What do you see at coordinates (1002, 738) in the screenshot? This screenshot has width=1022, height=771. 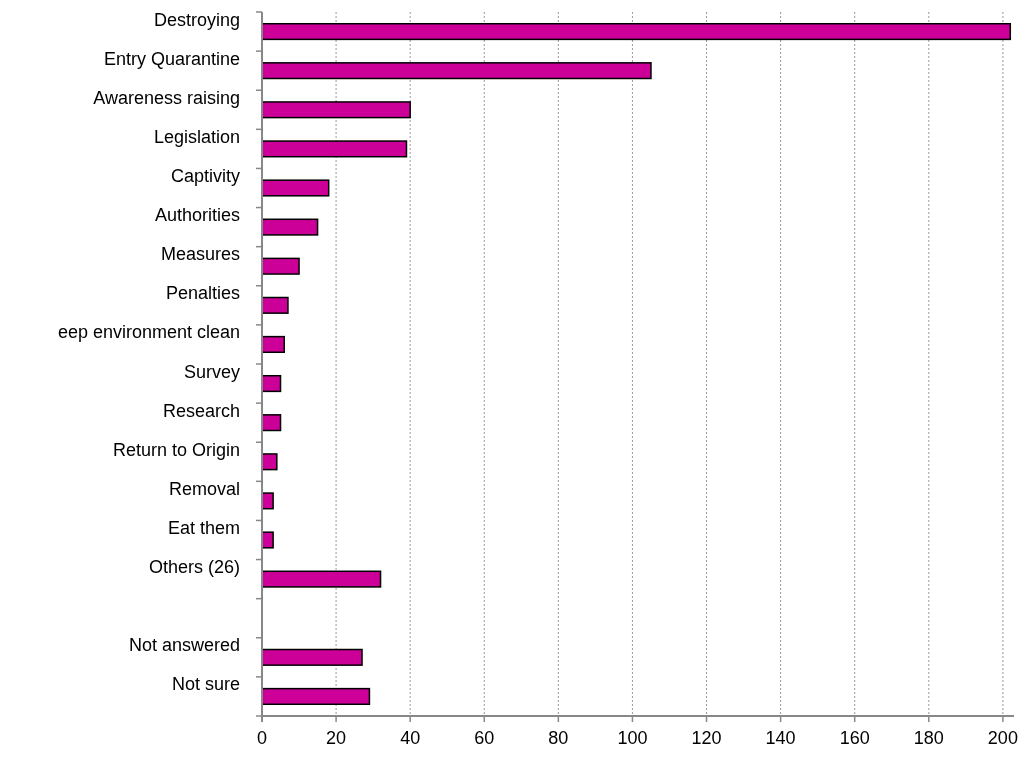 I see `x-tick-label: 200` at bounding box center [1002, 738].